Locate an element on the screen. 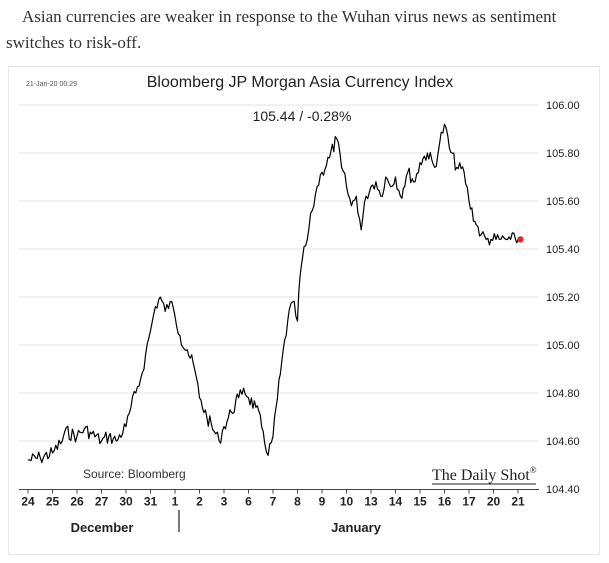 The width and height of the screenshot is (609, 563). month-label-january: January is located at coordinates (356, 527).